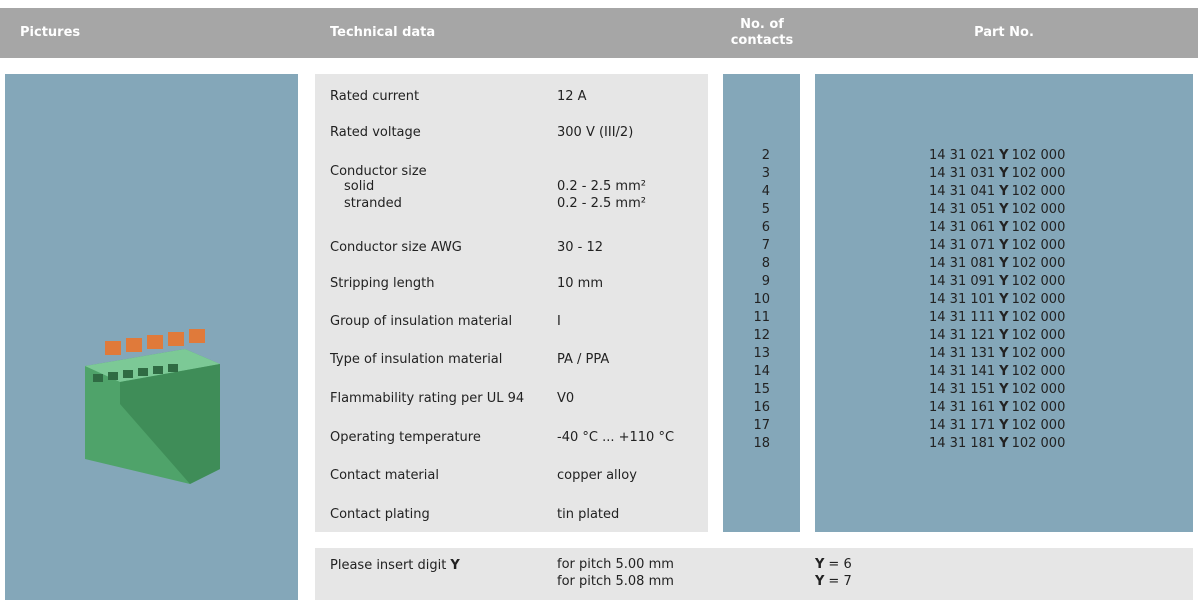 This screenshot has height=600, width=1198. What do you see at coordinates (962, 317) in the screenshot?
I see `part-prefix: 14 31 111` at bounding box center [962, 317].